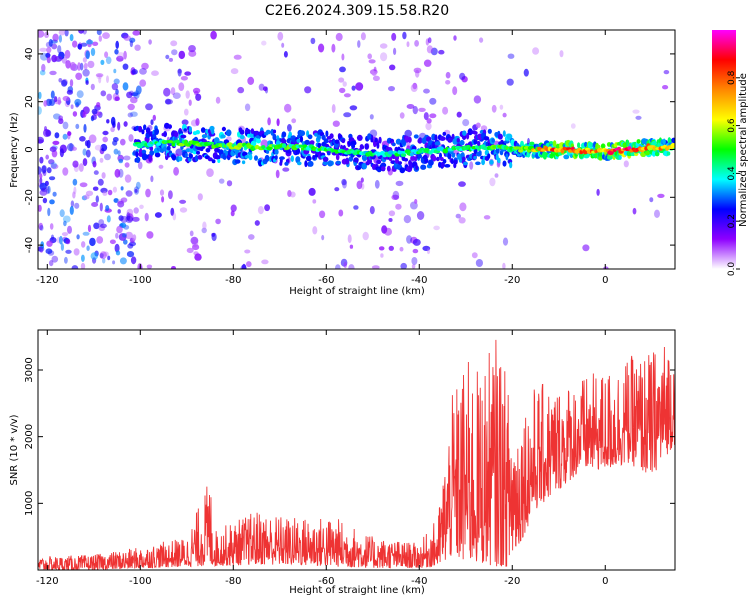 Image resolution: width=750 pixels, height=600 pixels. What do you see at coordinates (512, 280) in the screenshot?
I see `x-tick-label: -20` at bounding box center [512, 280].